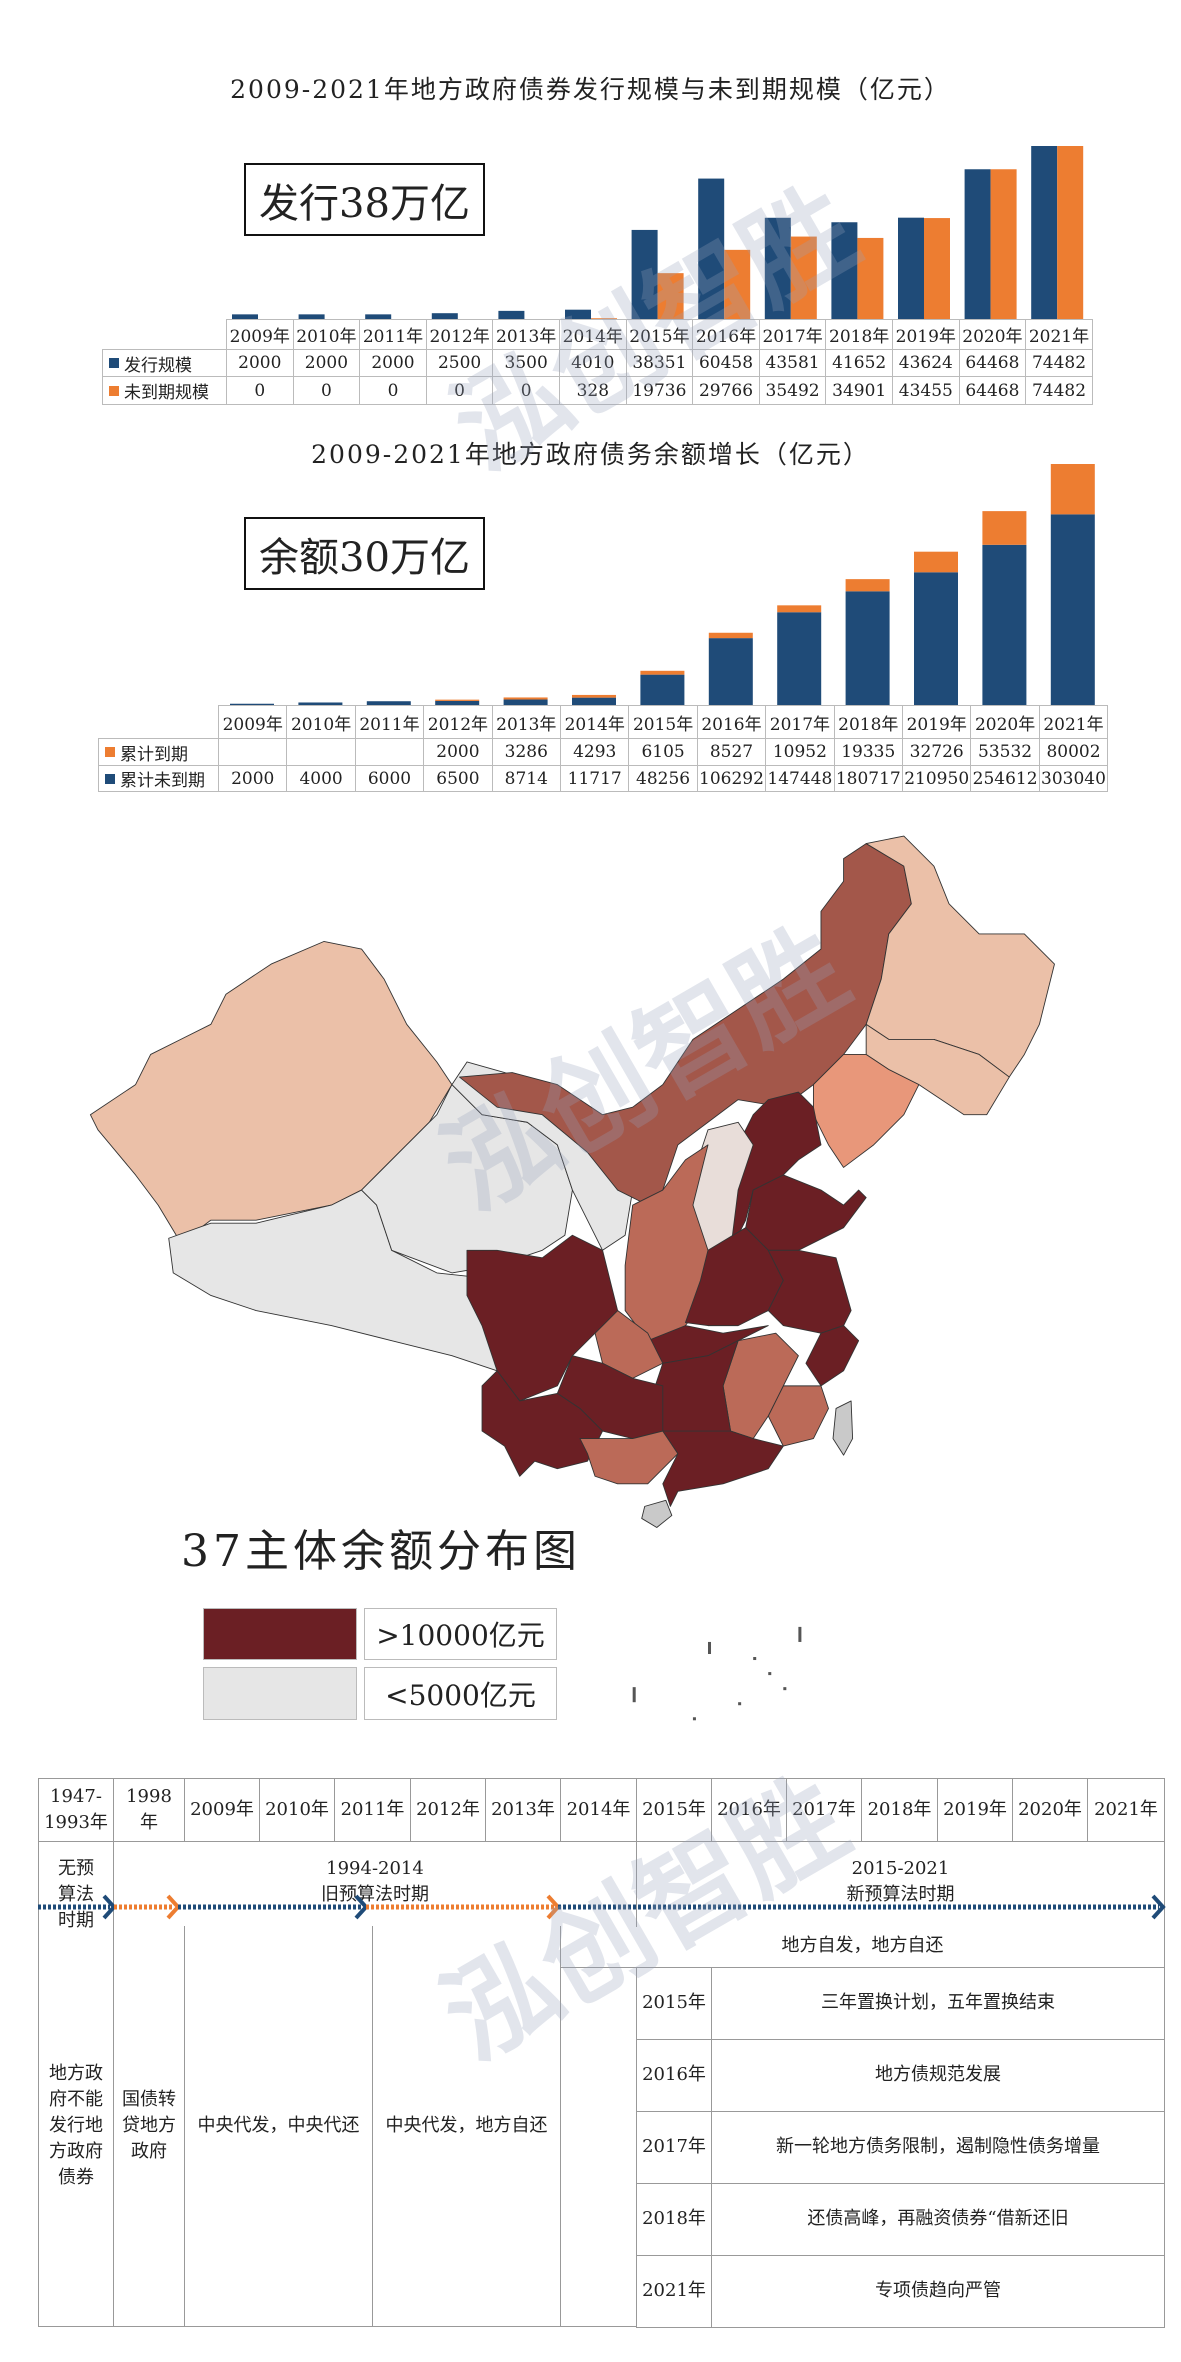 The image size is (1181, 2362). Describe the element at coordinates (657, 1513) in the screenshot. I see `region-hainan` at that location.